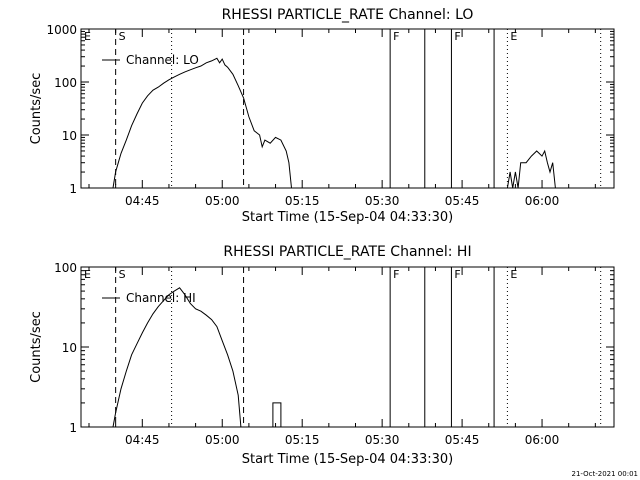 This screenshot has height=480, width=640. Describe the element at coordinates (162, 60) in the screenshot. I see `legend-label: Channel: LO` at that location.